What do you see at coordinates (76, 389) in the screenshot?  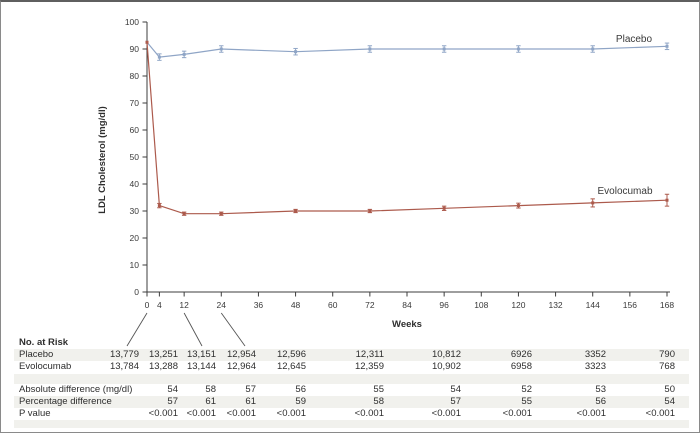 I see `absolute-difference-row-label: Absolute difference (mg/dl)` at bounding box center [76, 389].